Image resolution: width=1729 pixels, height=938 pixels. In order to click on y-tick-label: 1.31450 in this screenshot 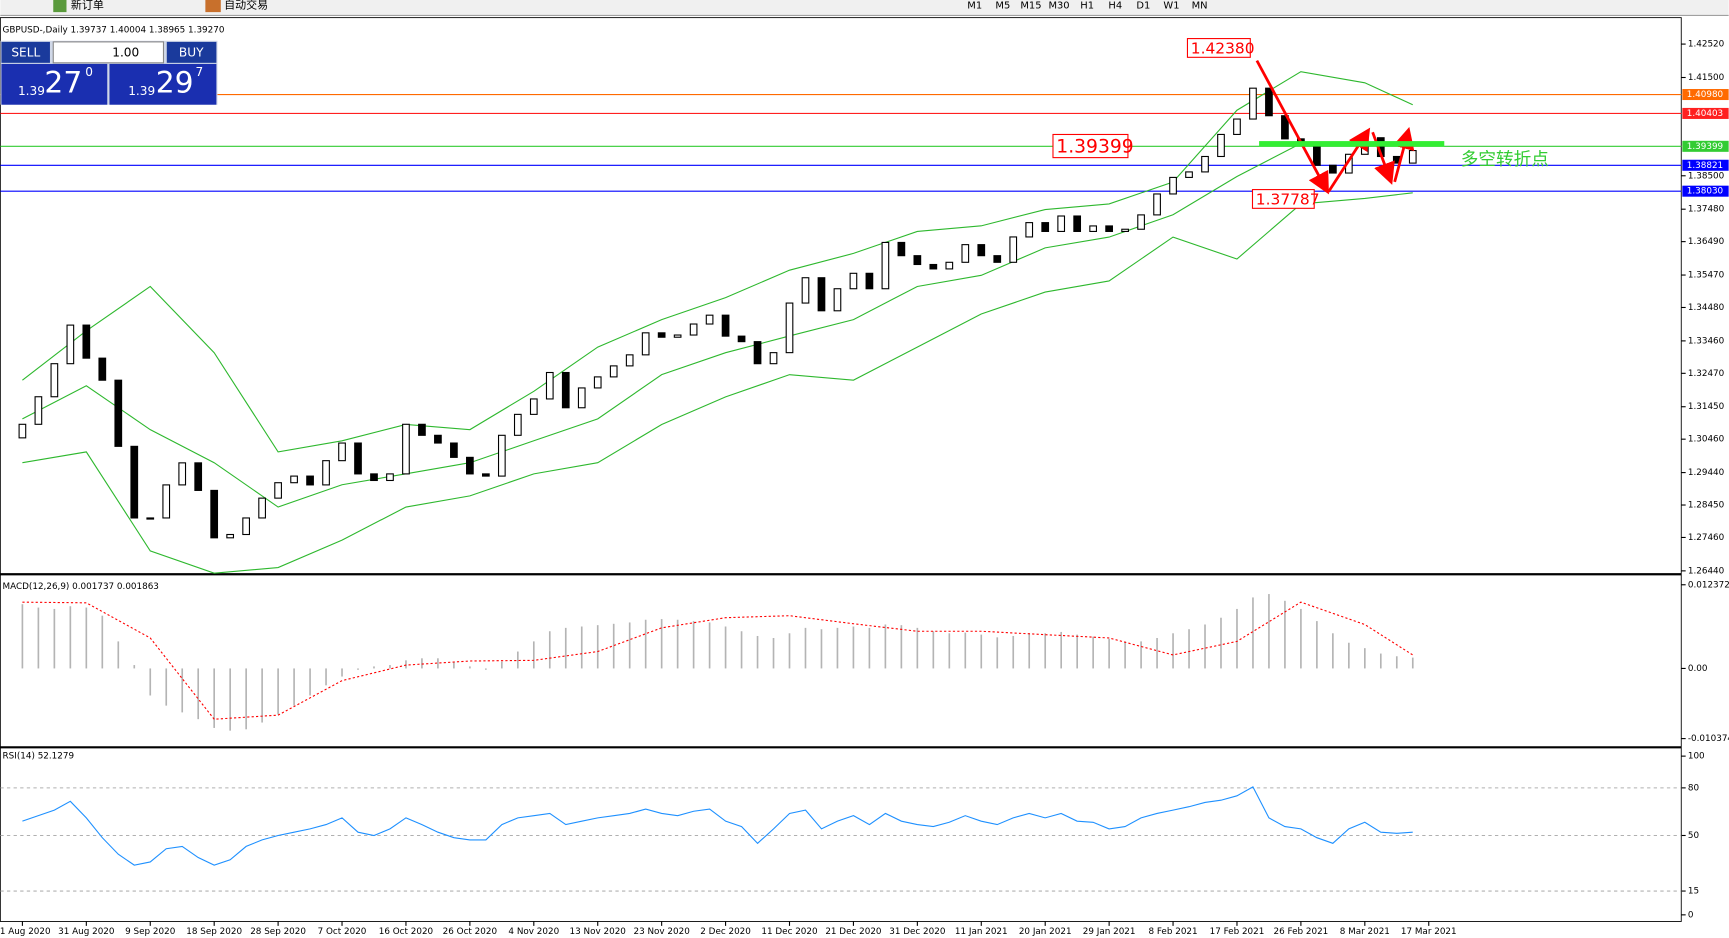, I will do `click(1706, 407)`.